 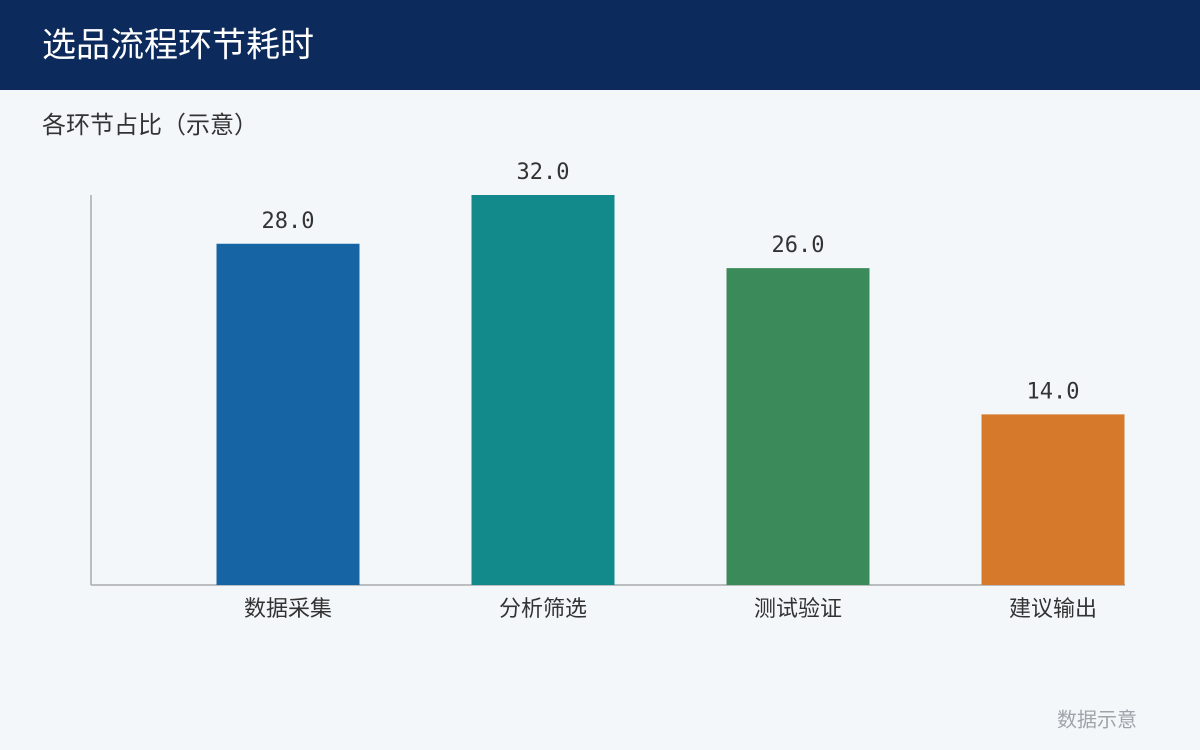 What do you see at coordinates (1053, 391) in the screenshot?
I see `value-label: 14.0` at bounding box center [1053, 391].